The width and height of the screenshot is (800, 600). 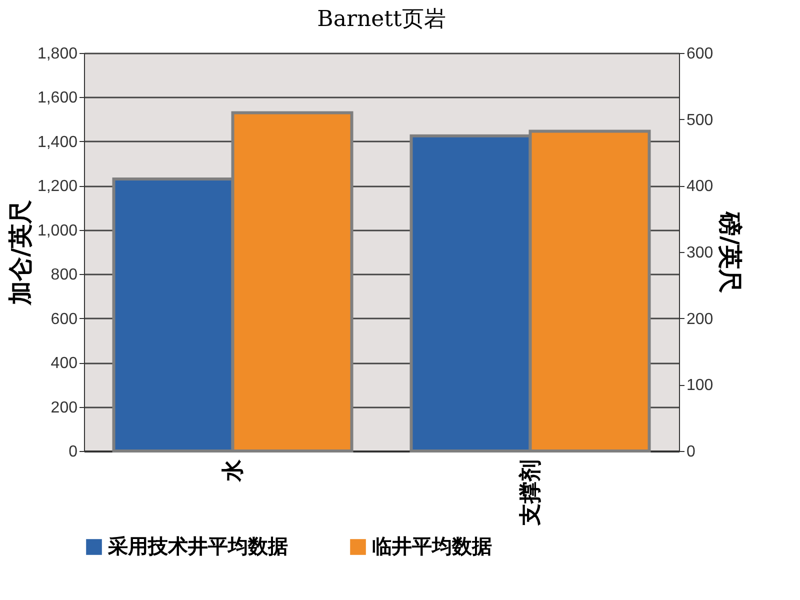 What do you see at coordinates (700, 253) in the screenshot?
I see `y2-tick-label: 300` at bounding box center [700, 253].